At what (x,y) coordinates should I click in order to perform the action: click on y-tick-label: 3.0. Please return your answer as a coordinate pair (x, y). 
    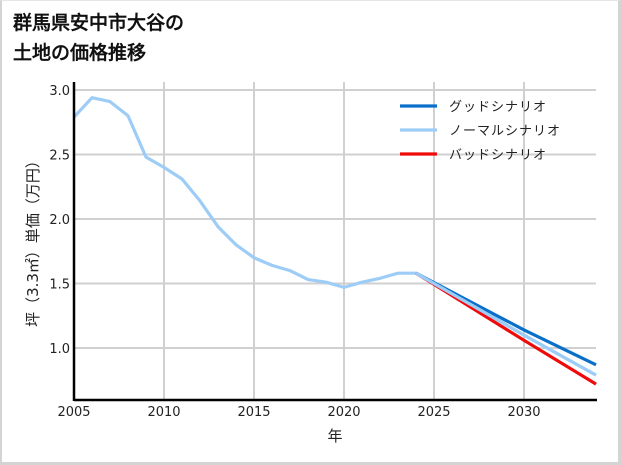
    Looking at the image, I should click on (59, 91).